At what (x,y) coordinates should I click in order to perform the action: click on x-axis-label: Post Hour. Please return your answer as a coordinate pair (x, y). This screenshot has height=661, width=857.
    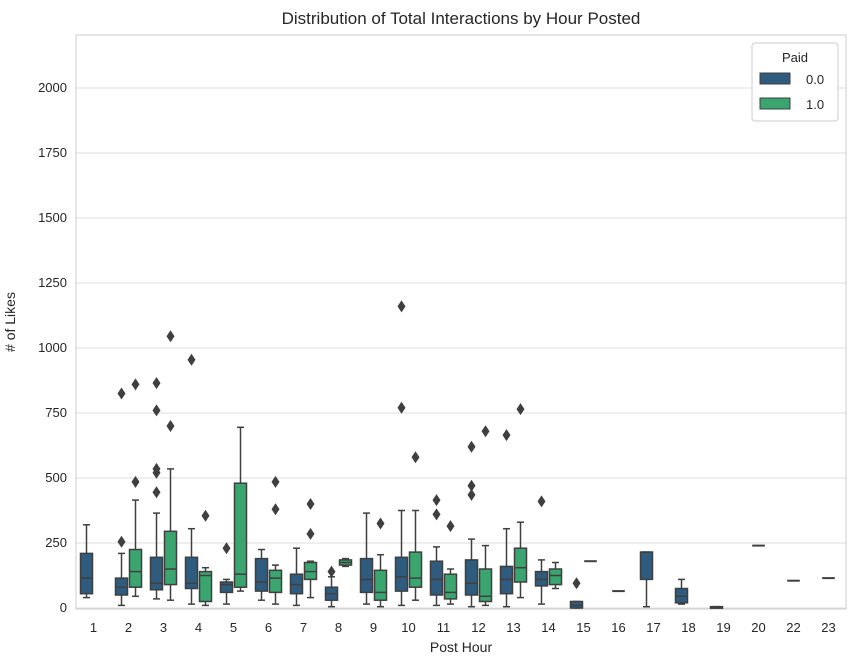
    Looking at the image, I should click on (461, 647).